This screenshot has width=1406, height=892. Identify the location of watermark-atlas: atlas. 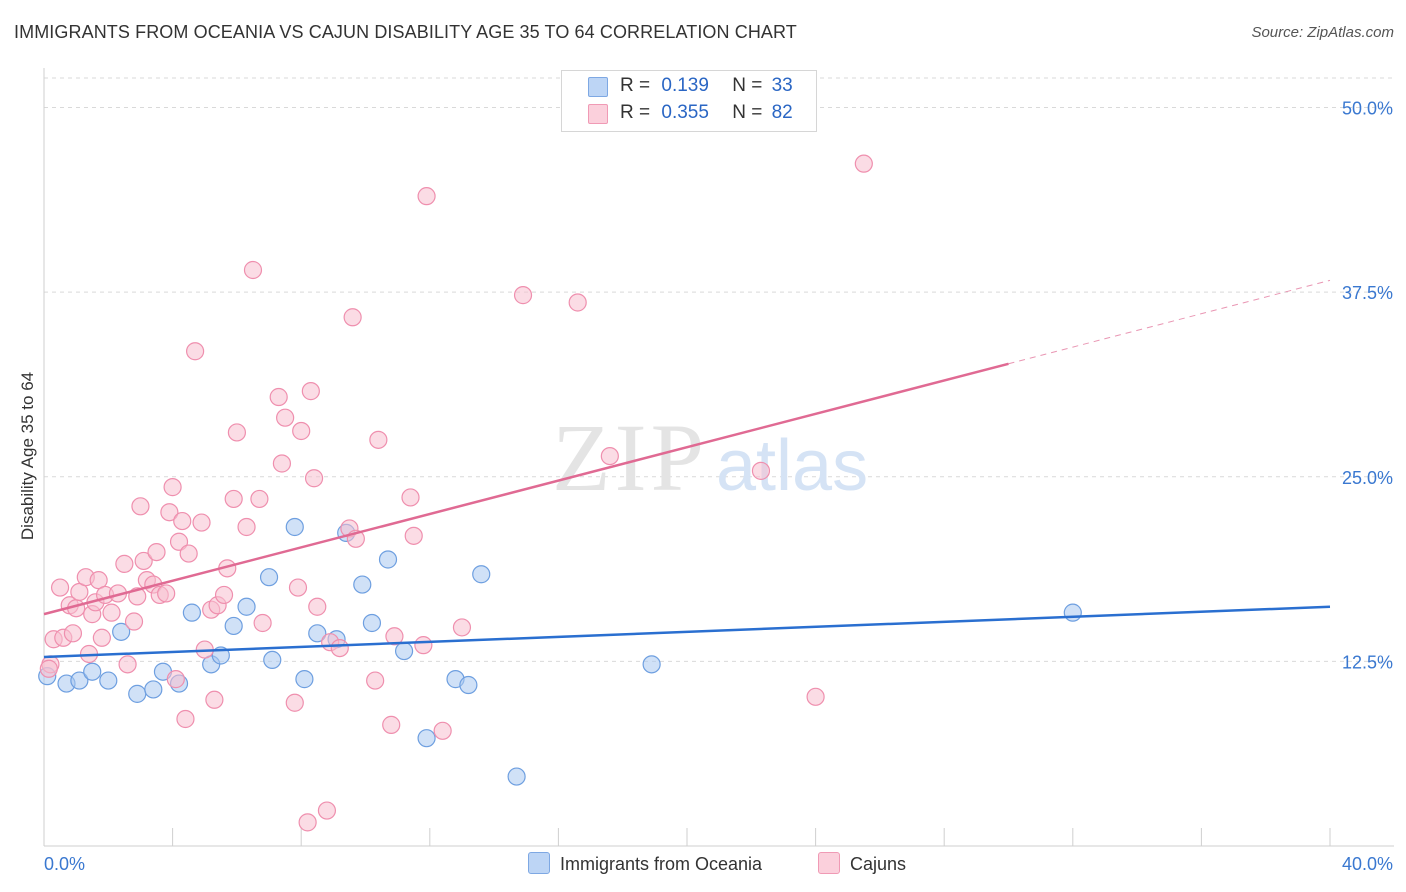
(792, 466).